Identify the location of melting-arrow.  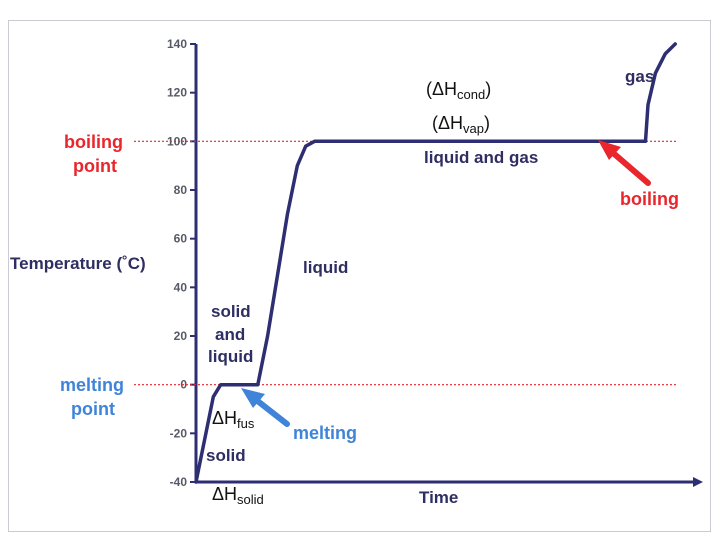
(265, 407).